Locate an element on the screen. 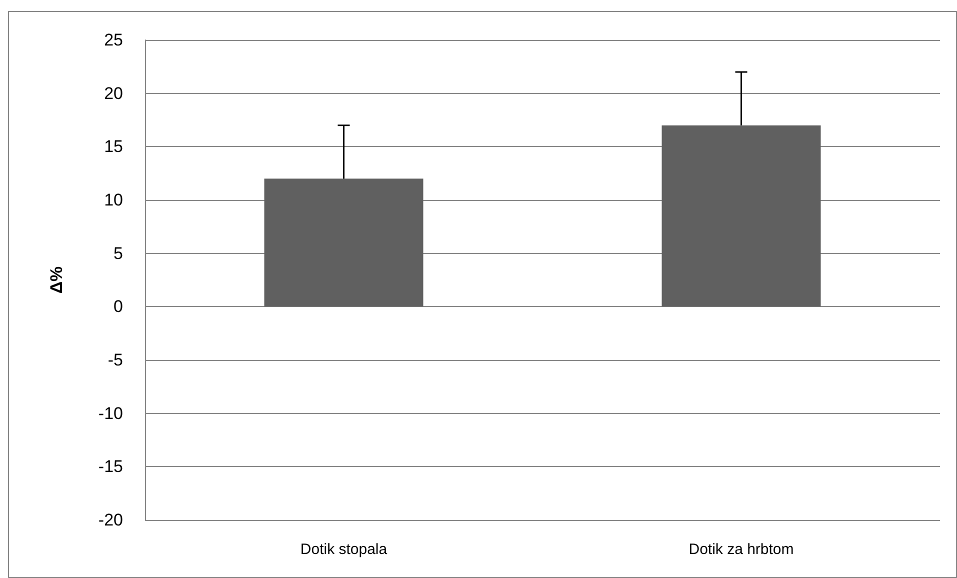  y-tick-label: -5 is located at coordinates (115, 360).